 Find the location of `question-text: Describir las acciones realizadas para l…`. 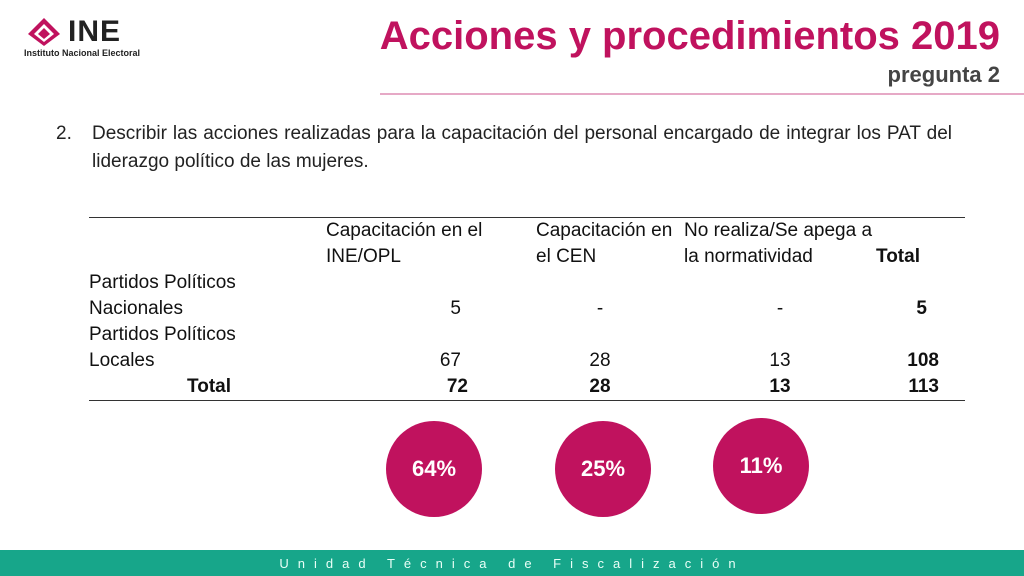

question-text: Describir las acciones realizadas para l… is located at coordinates (522, 147).